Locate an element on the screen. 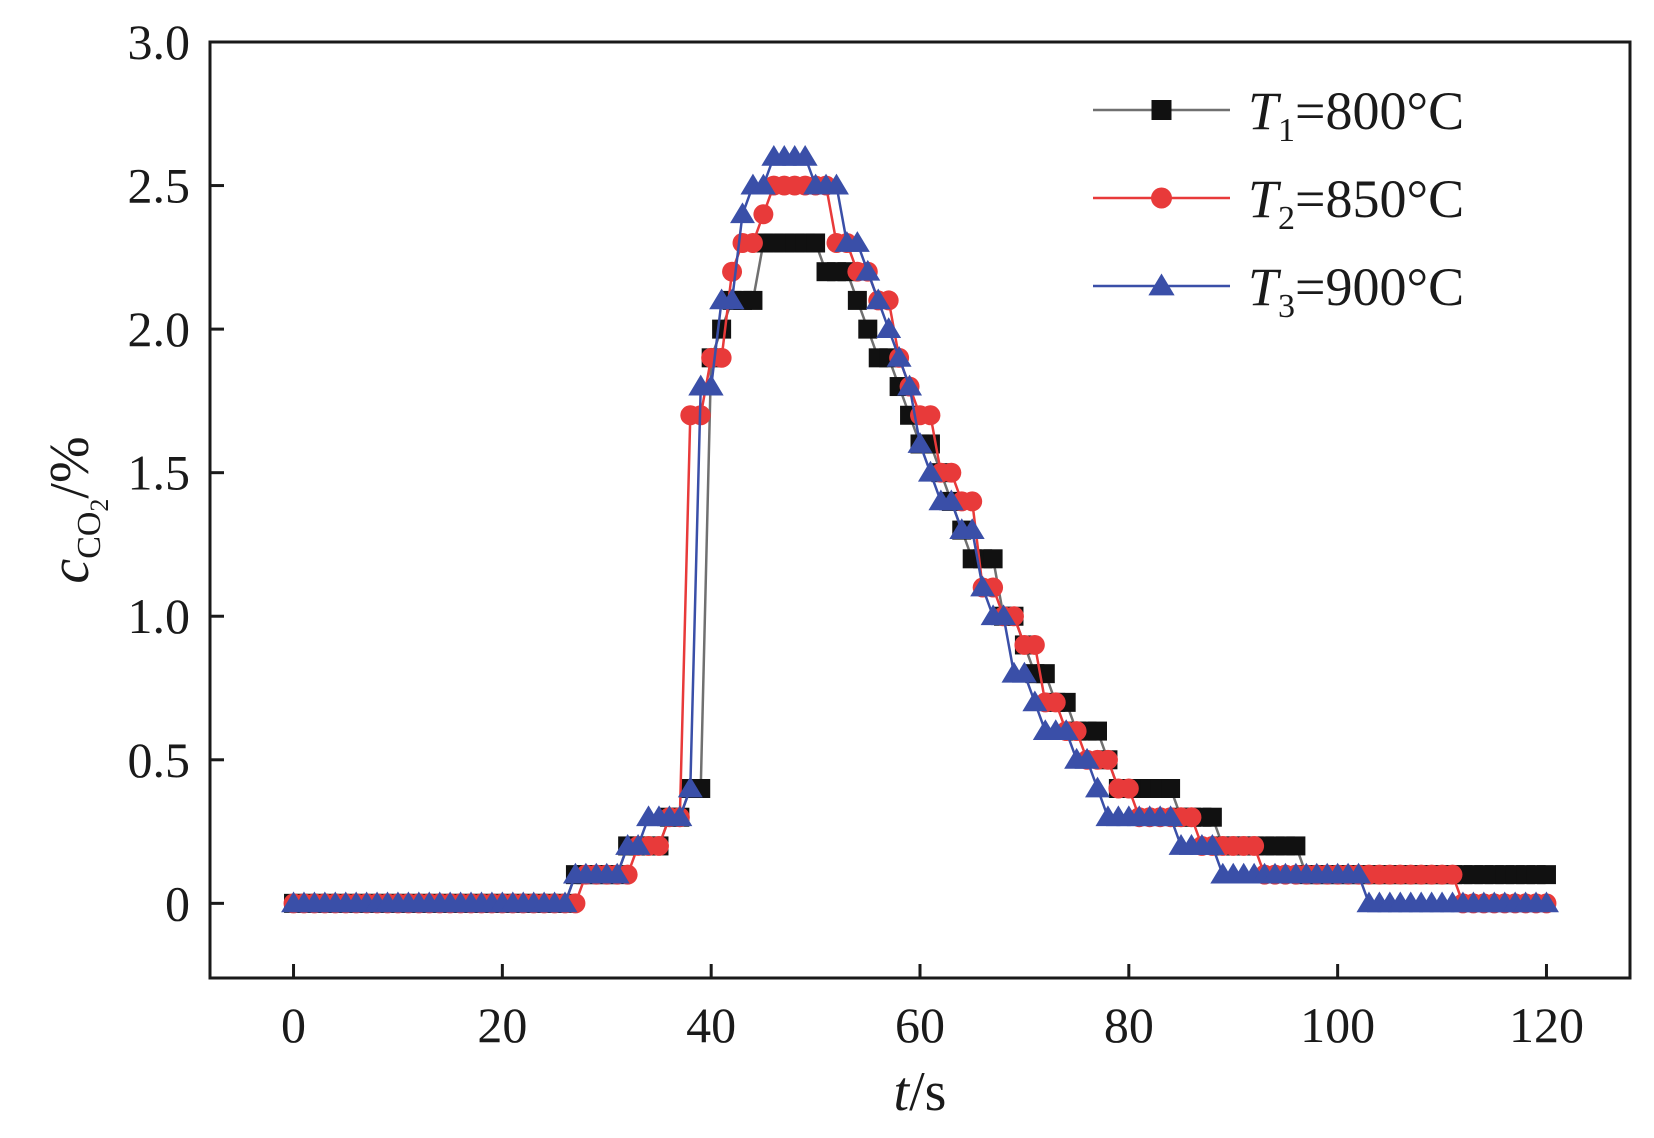 Image resolution: width=1654 pixels, height=1138 pixels. legend-label-sub: 1 is located at coordinates (1286, 130).